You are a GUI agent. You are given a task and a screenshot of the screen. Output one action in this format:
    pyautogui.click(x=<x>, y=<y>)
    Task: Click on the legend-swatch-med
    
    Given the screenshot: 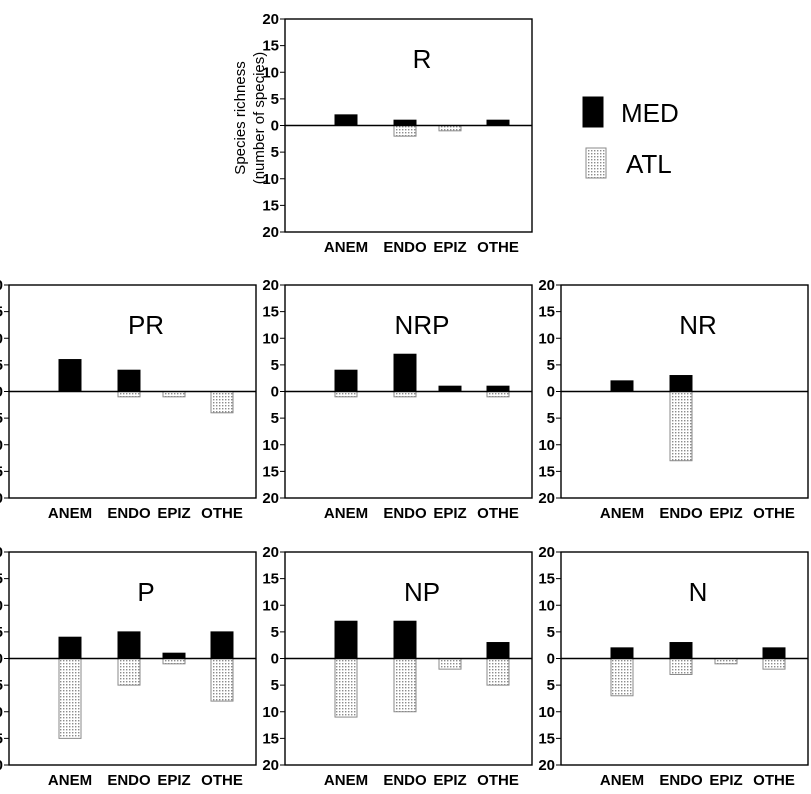 What is the action you would take?
    pyautogui.click(x=593, y=112)
    